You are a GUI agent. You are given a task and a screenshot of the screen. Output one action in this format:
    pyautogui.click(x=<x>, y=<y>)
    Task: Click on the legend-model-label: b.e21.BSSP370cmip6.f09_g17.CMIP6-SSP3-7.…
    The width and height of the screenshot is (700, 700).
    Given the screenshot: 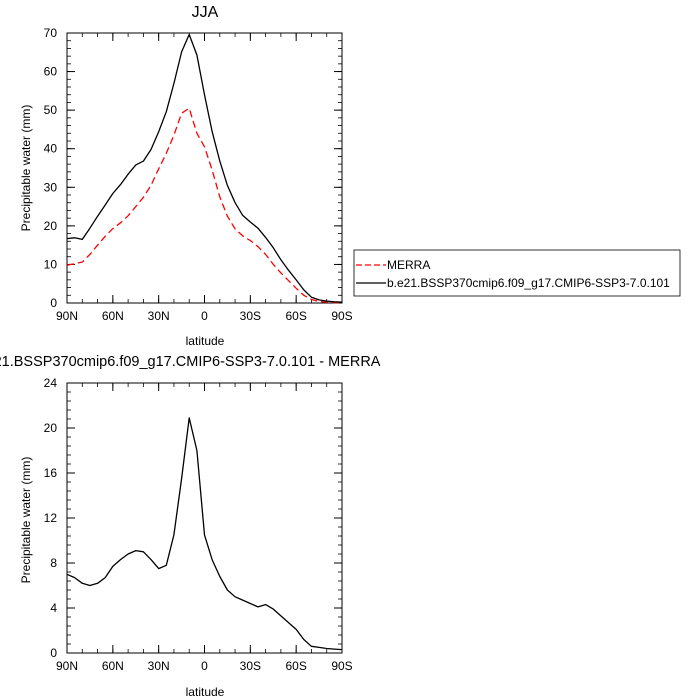 What is the action you would take?
    pyautogui.click(x=528, y=283)
    